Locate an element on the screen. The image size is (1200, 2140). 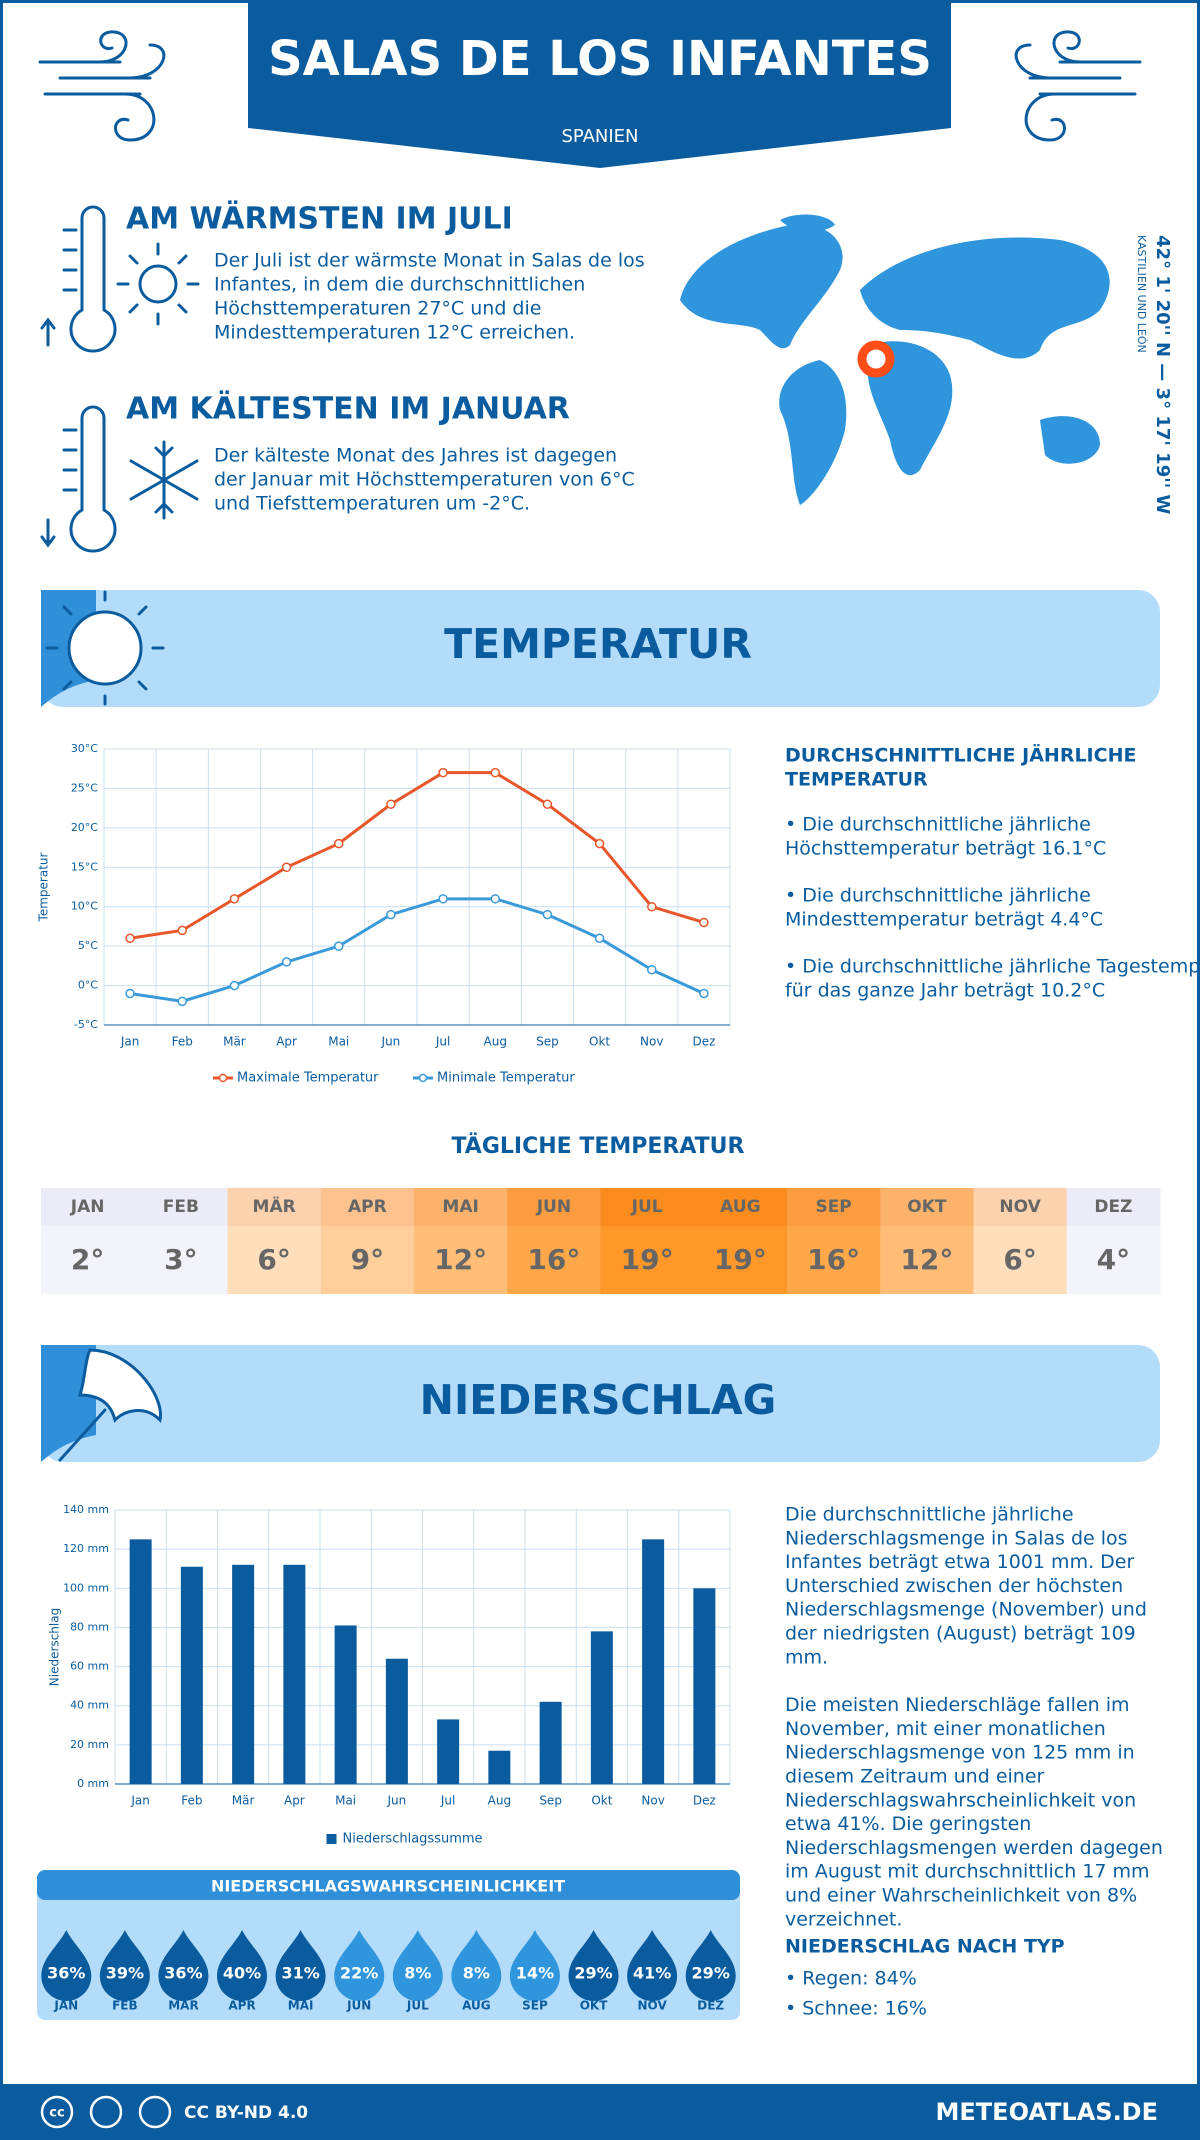
y-tick-label: 15°C is located at coordinates (84, 866).